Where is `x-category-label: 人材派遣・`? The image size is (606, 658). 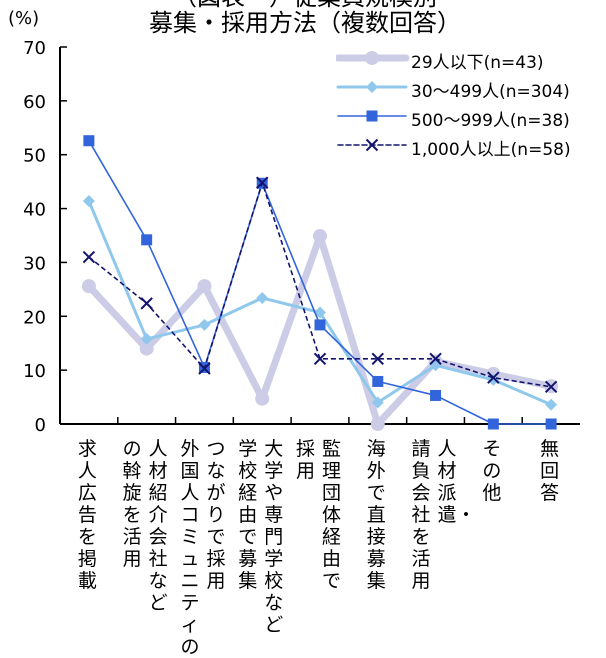
x-category-label: 人材派遣・ is located at coordinates (456, 482).